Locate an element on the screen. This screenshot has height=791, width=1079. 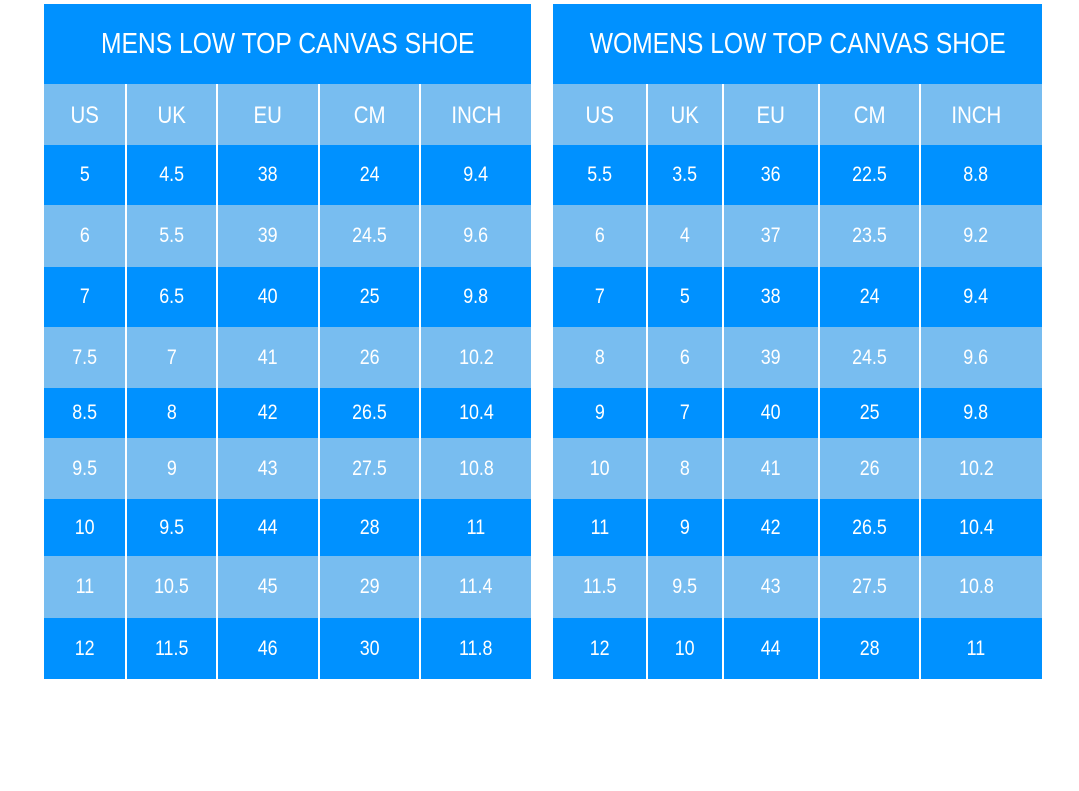
table-cell: 10 is located at coordinates (84, 527).